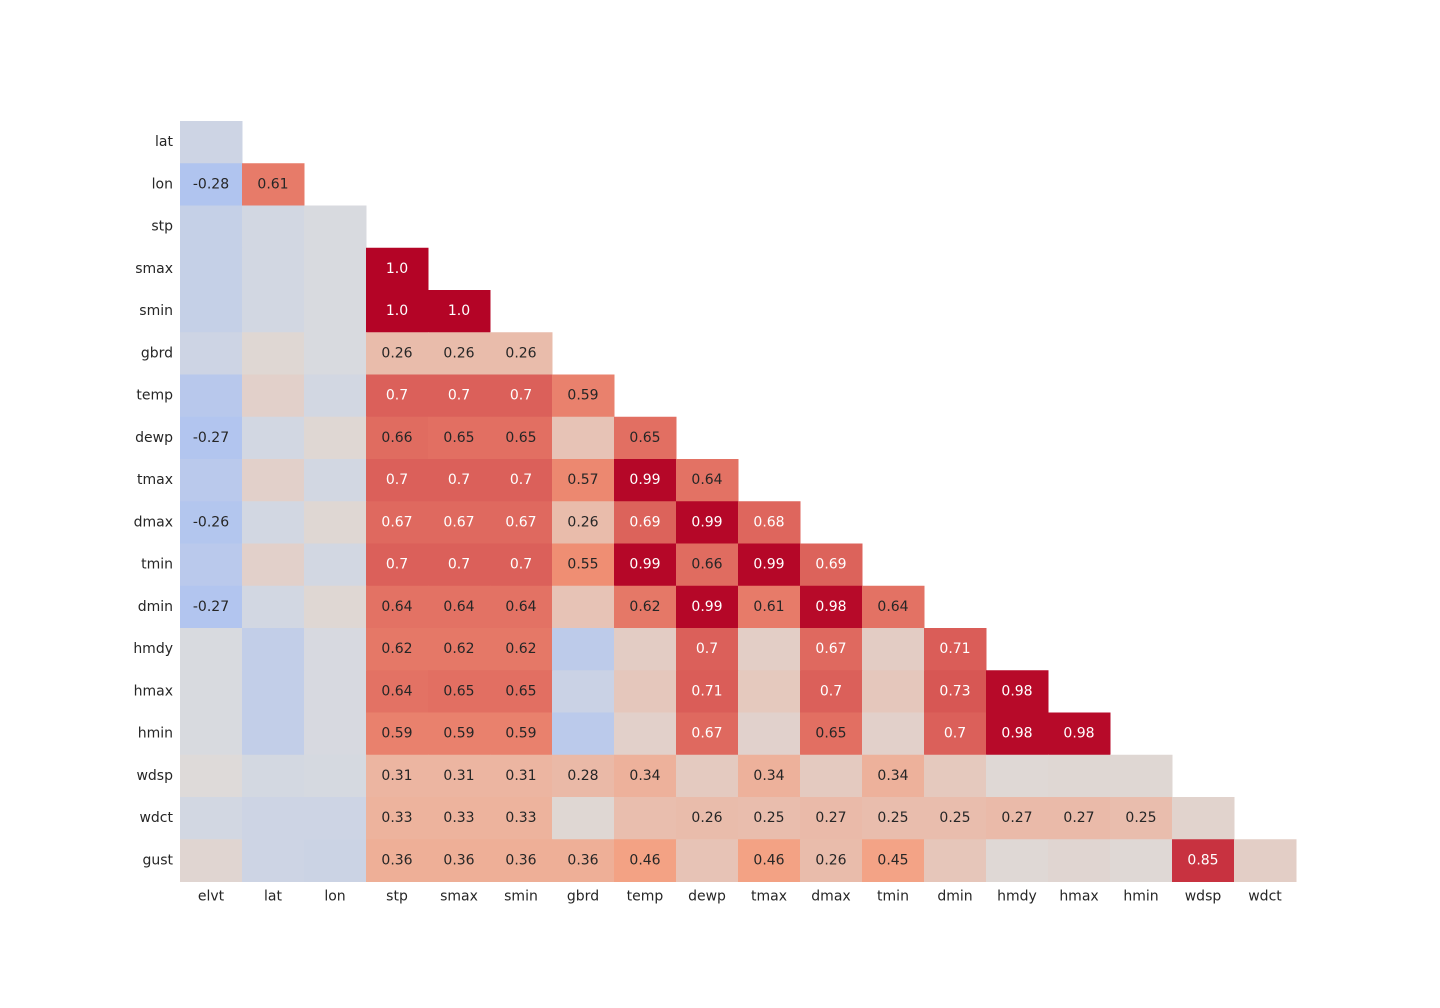 This screenshot has width=1440, height=1008. I want to click on cell-hmdy-gbrd, so click(583, 649).